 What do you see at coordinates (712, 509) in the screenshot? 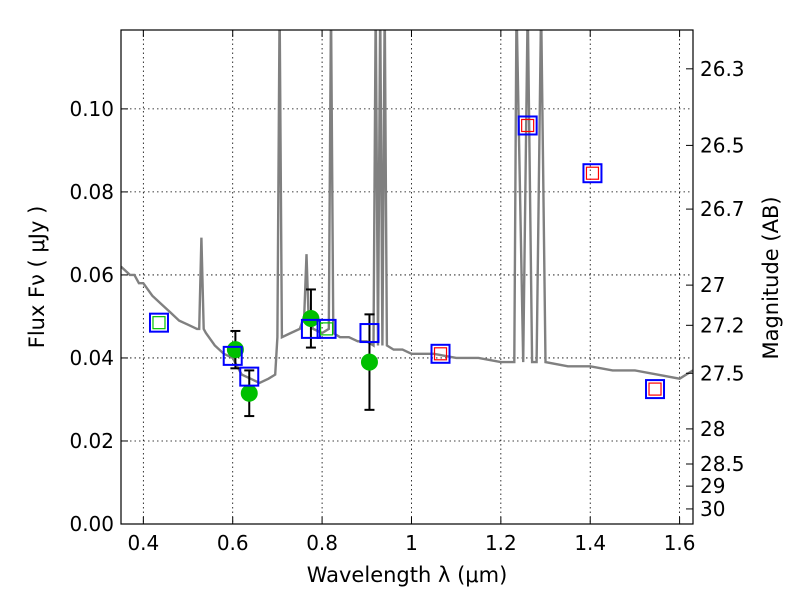
I see `mag-tick-label: 30` at bounding box center [712, 509].